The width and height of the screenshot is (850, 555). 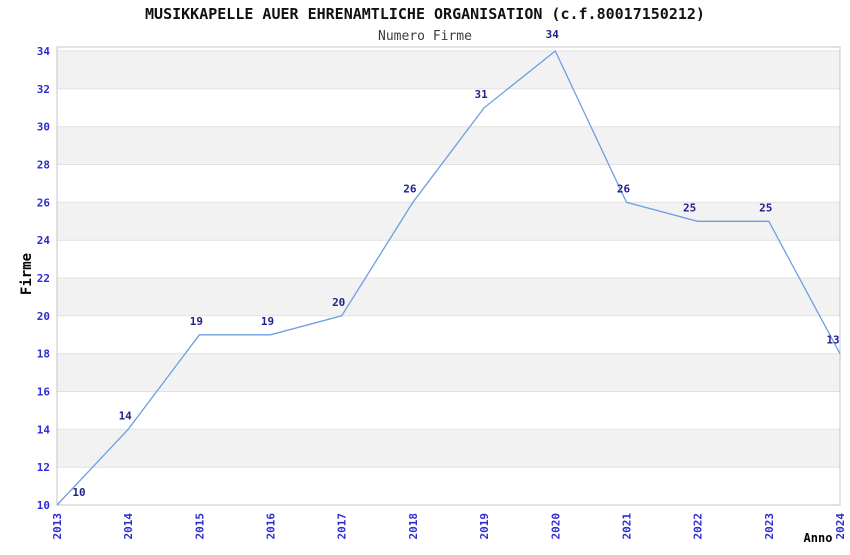 What do you see at coordinates (44, 202) in the screenshot?
I see `y-tick-label: 26` at bounding box center [44, 202].